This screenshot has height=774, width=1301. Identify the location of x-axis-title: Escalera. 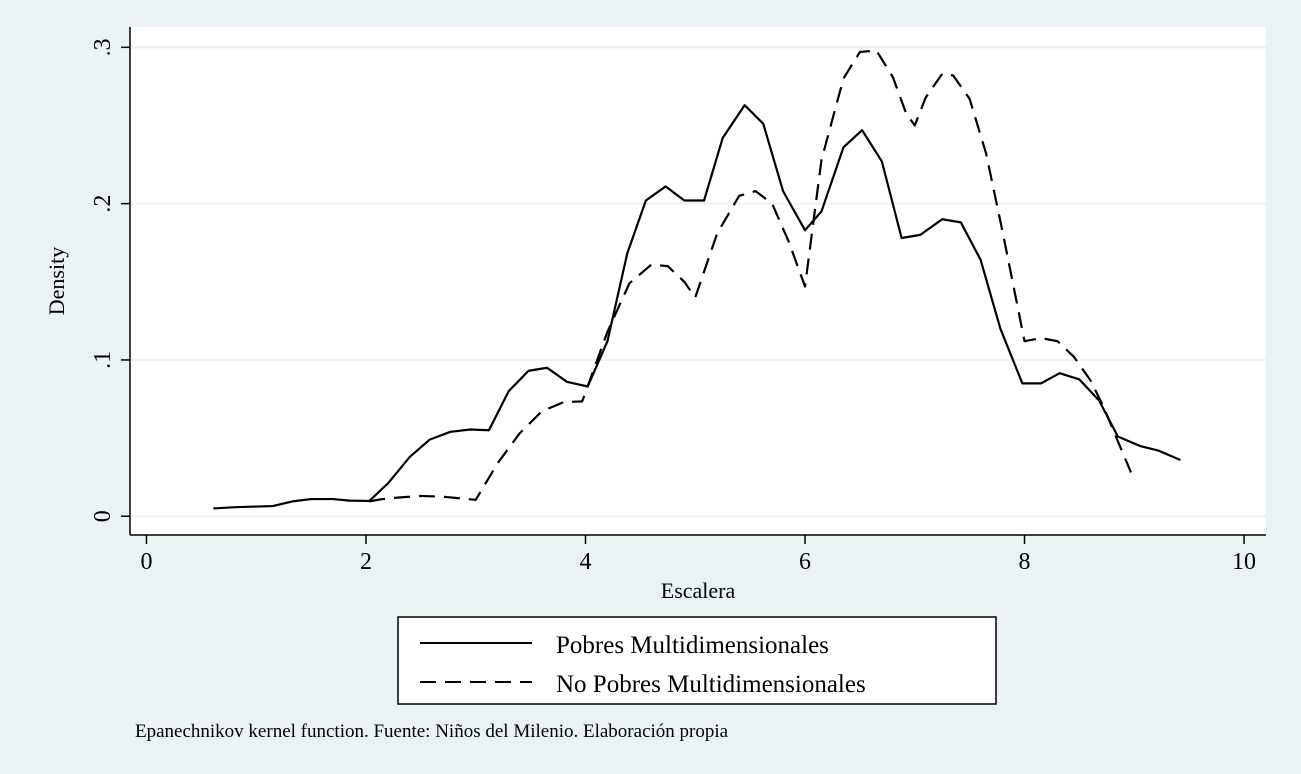
(698, 590).